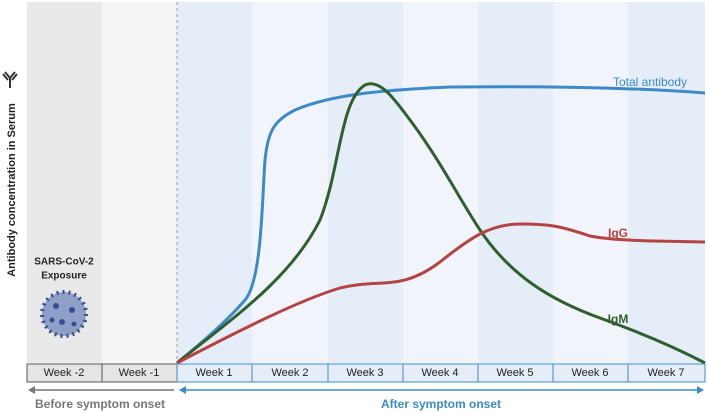  I want to click on y-axis-label: Antibody concentration in Serum, so click(12, 190).